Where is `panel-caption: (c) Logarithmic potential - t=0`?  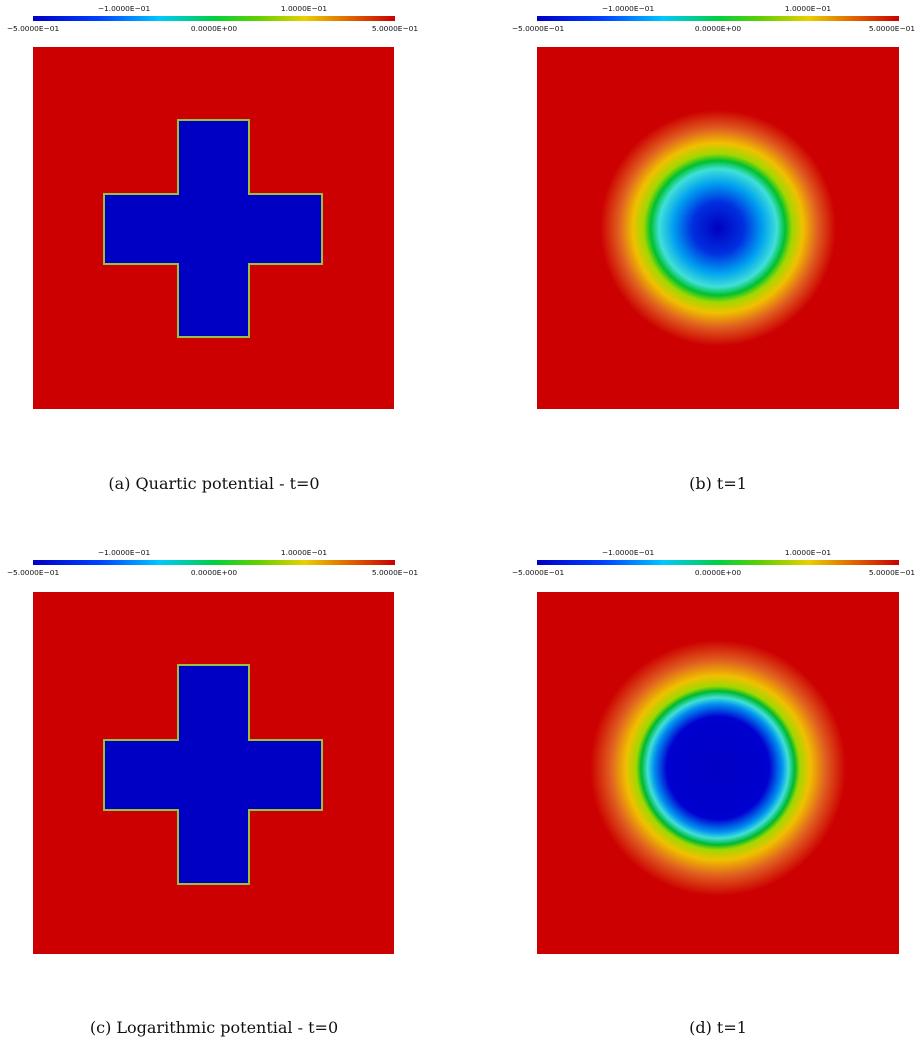
panel-caption: (c) Logarithmic potential - t=0 is located at coordinates (214, 1027).